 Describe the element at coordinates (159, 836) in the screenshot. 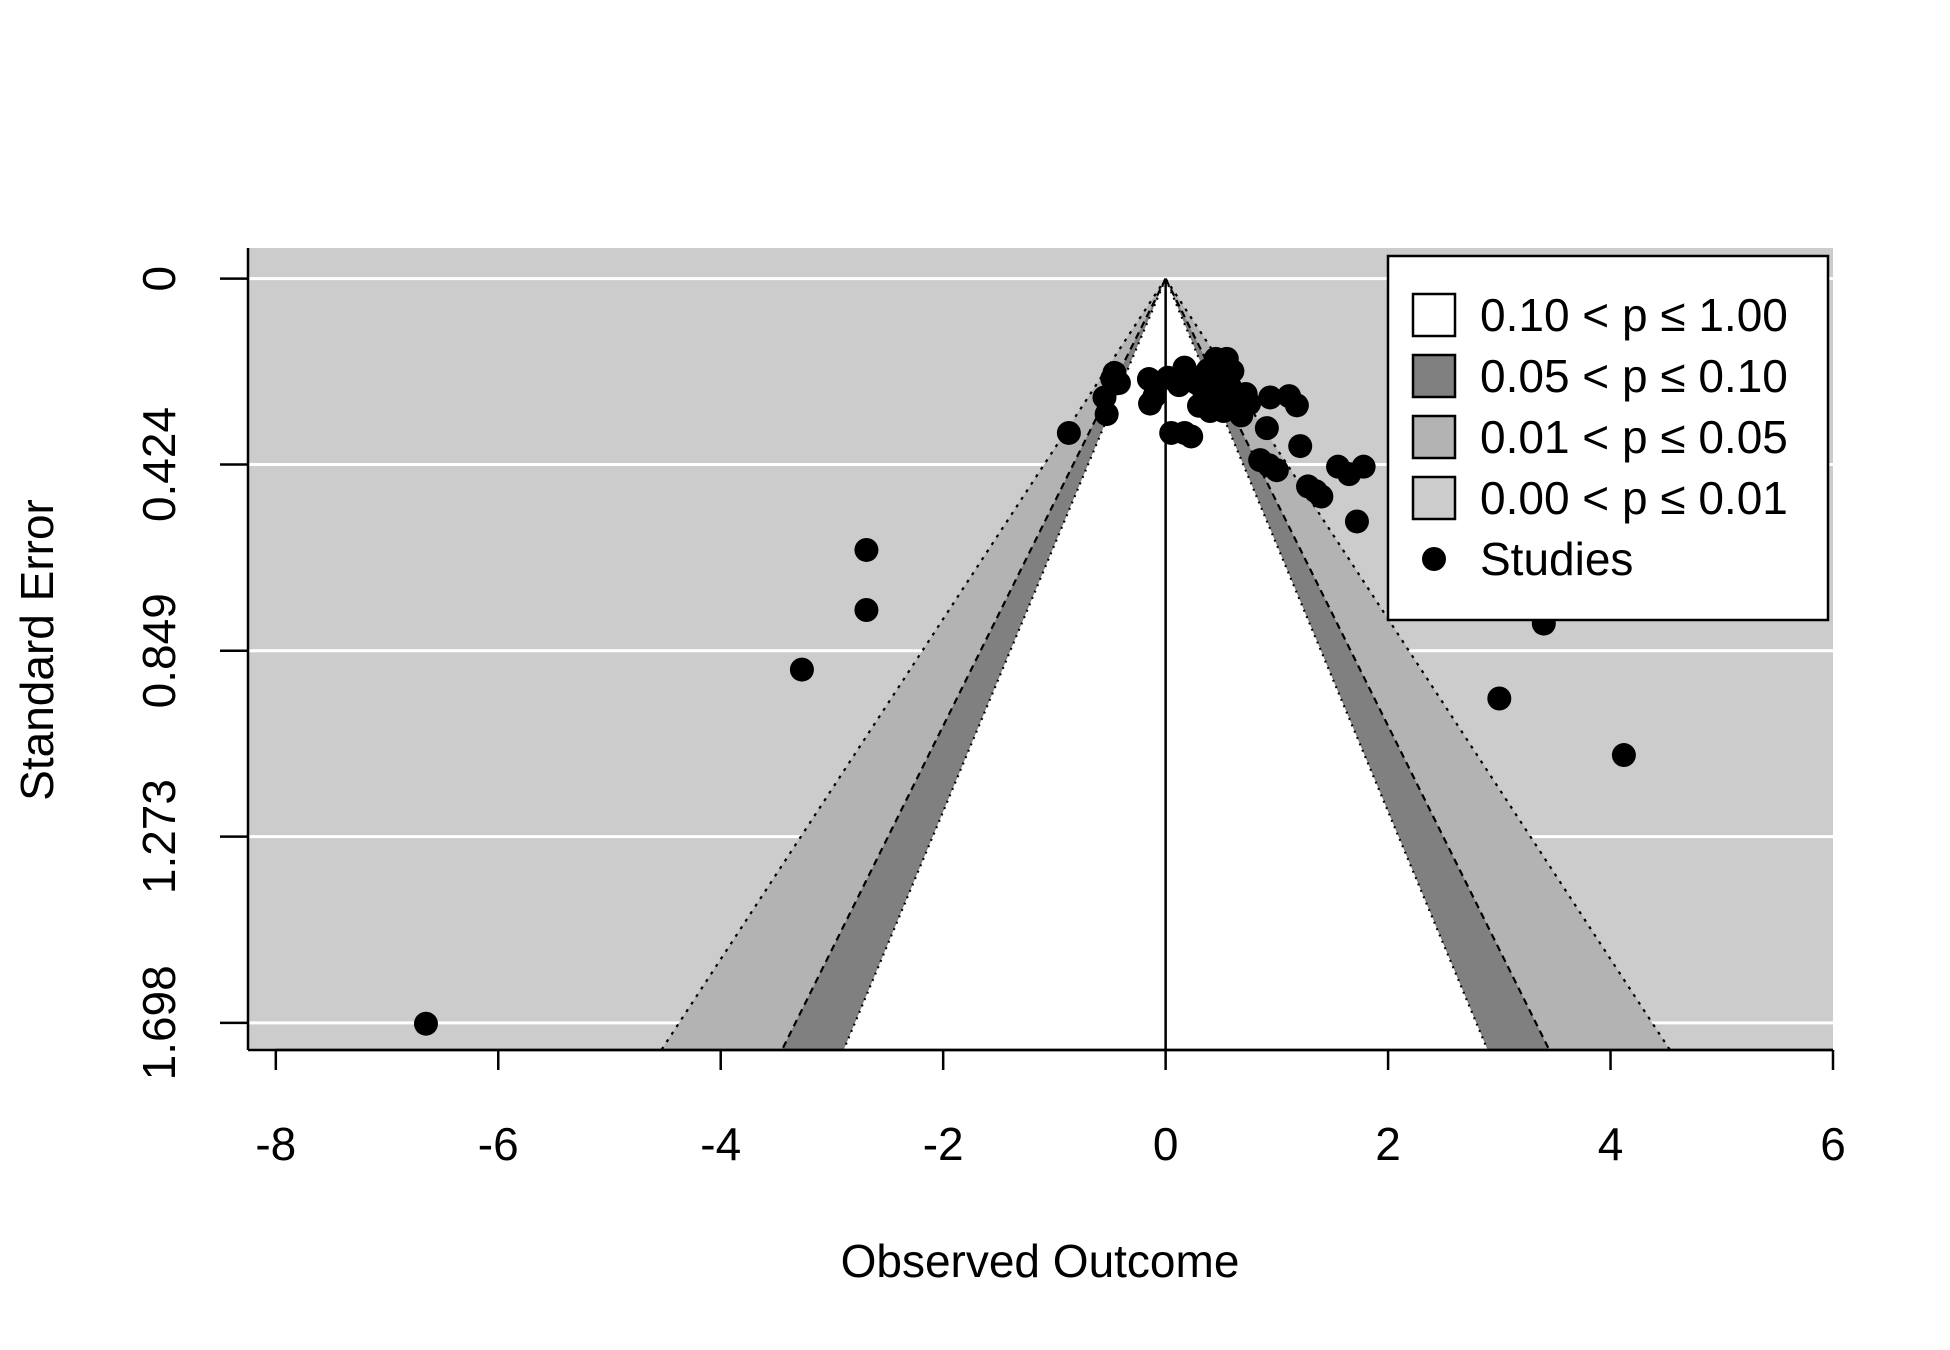

I see `y-tick-label-3: 1.273` at that location.